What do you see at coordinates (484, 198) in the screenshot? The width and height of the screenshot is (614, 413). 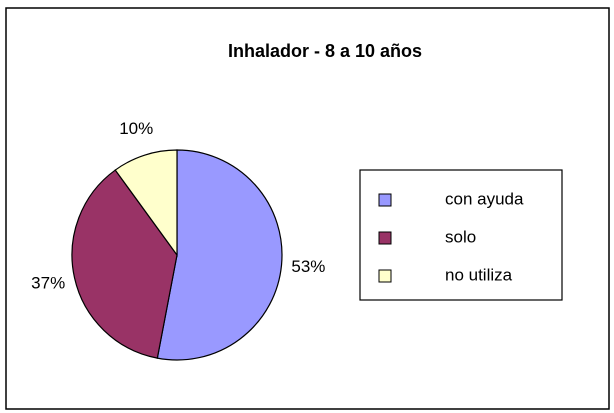 I see `legend-label: con ayuda` at bounding box center [484, 198].